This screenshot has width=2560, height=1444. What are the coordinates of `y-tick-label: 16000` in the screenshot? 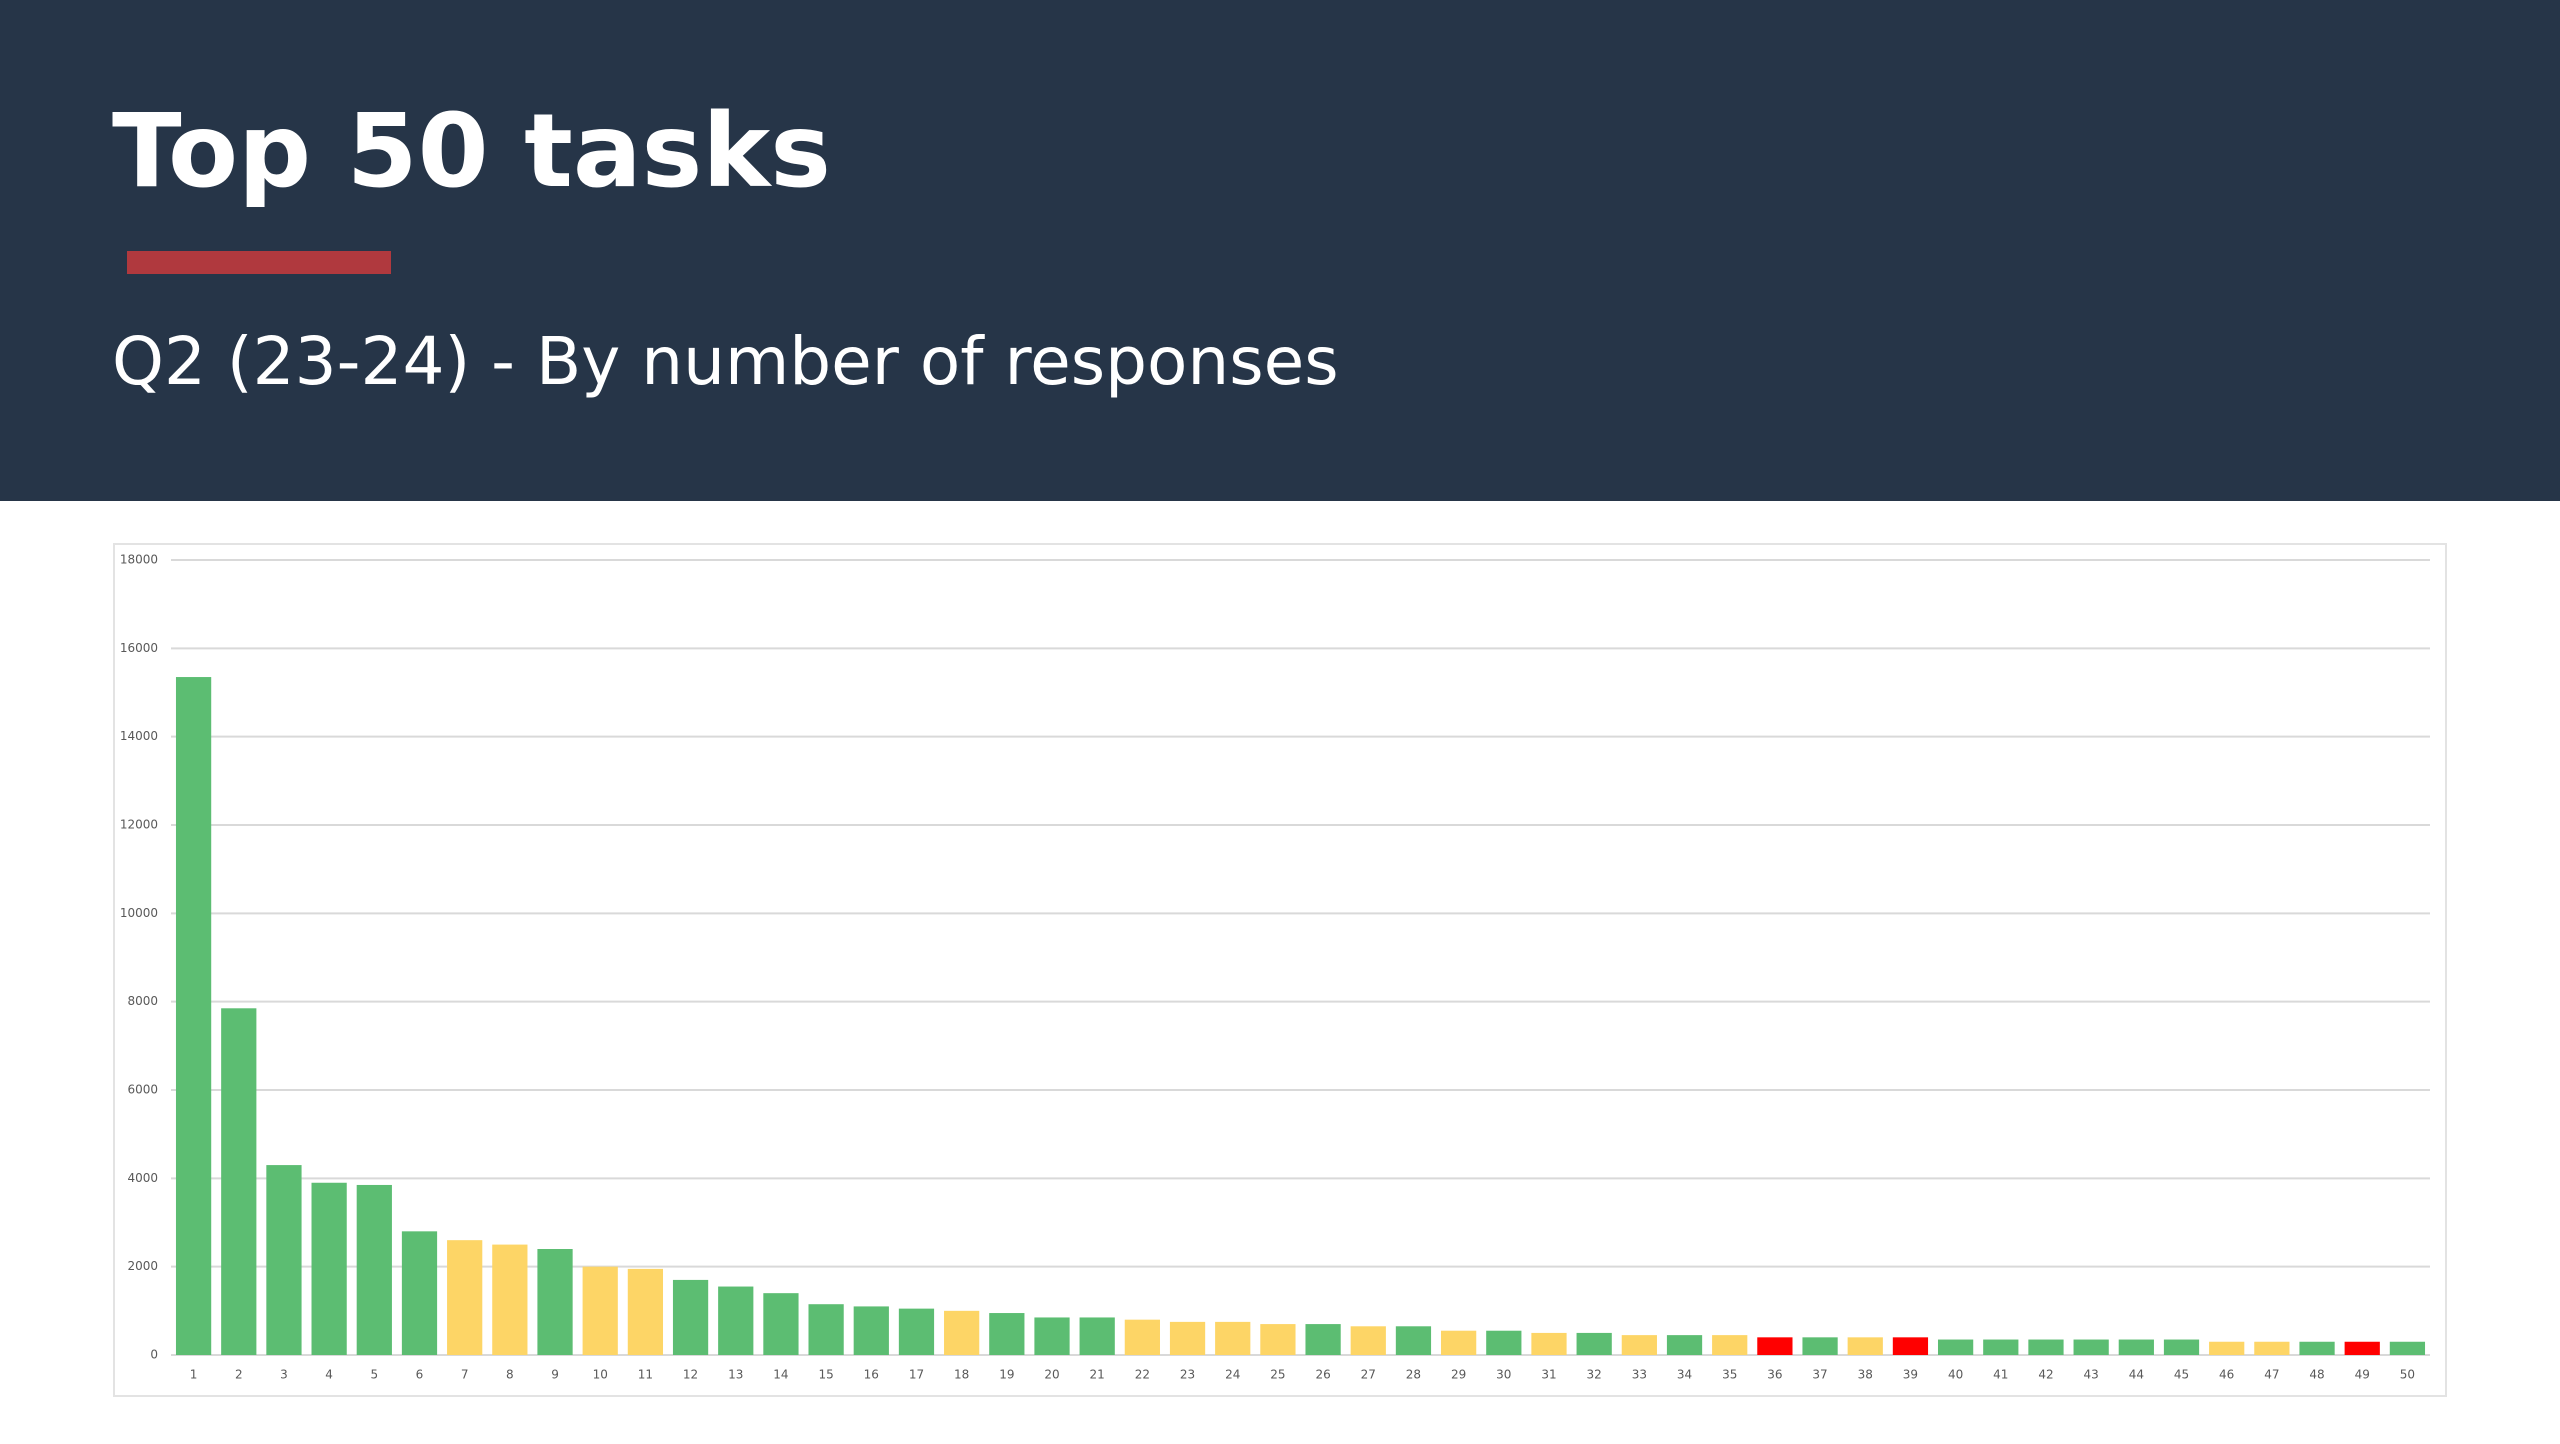 It's located at (139, 648).